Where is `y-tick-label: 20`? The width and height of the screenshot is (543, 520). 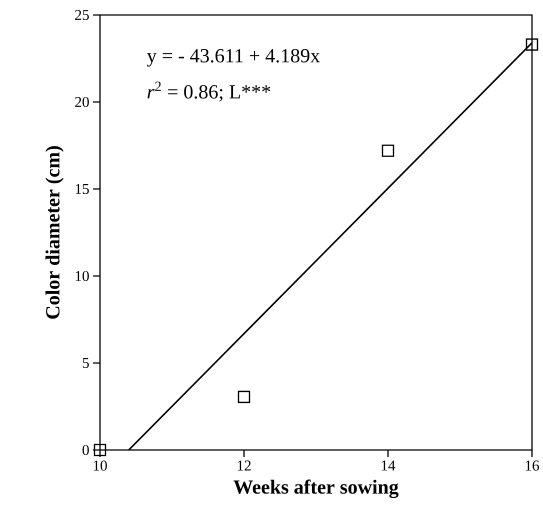
y-tick-label: 20 is located at coordinates (82, 102).